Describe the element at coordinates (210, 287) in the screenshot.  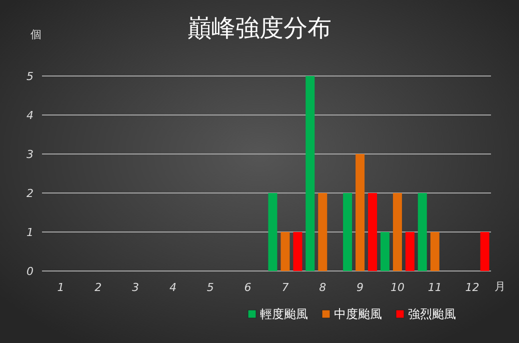
I see `x-tick-label: 5` at that location.